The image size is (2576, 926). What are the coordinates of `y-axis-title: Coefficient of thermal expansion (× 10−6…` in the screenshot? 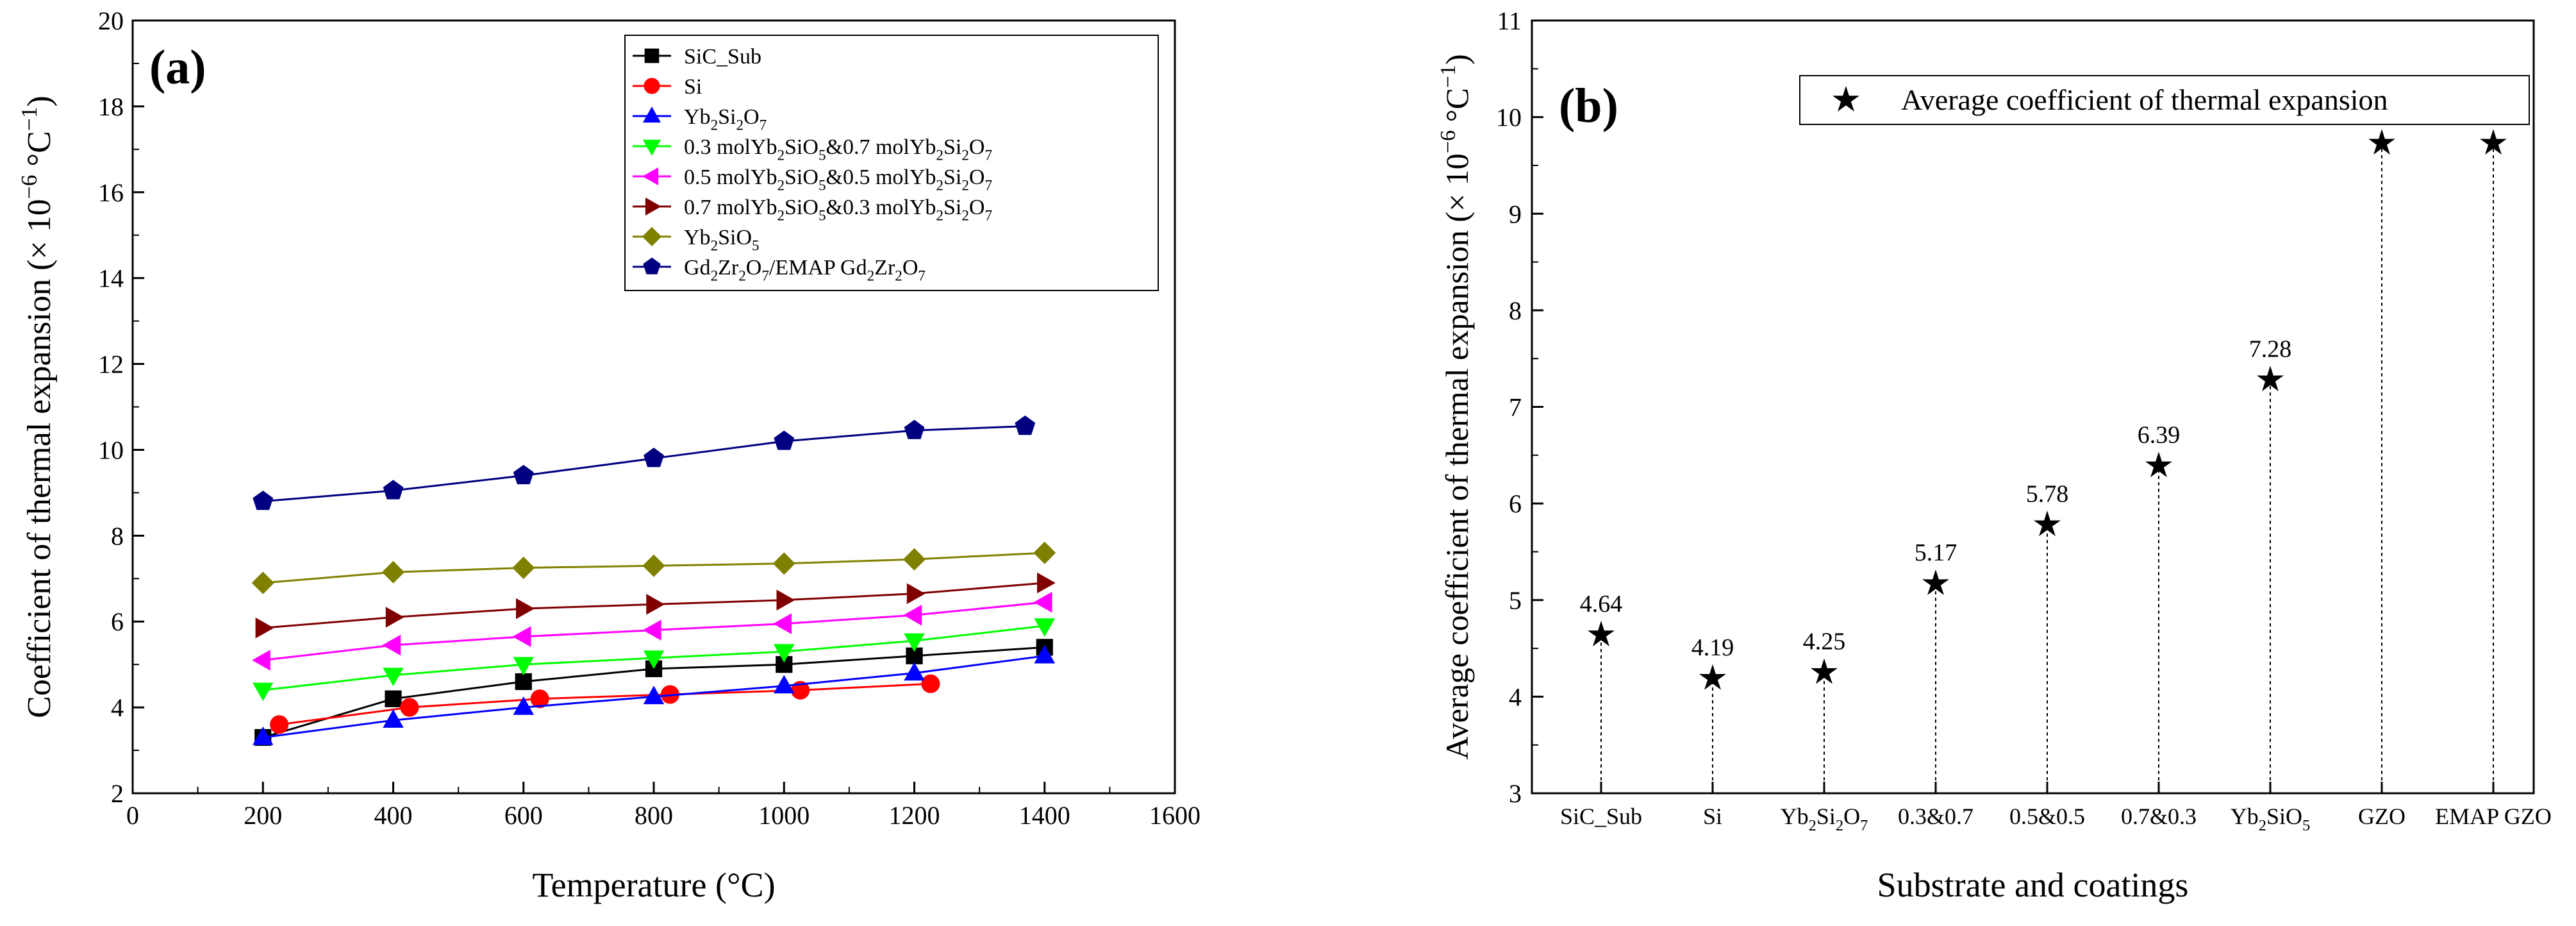 It's located at (37, 407).